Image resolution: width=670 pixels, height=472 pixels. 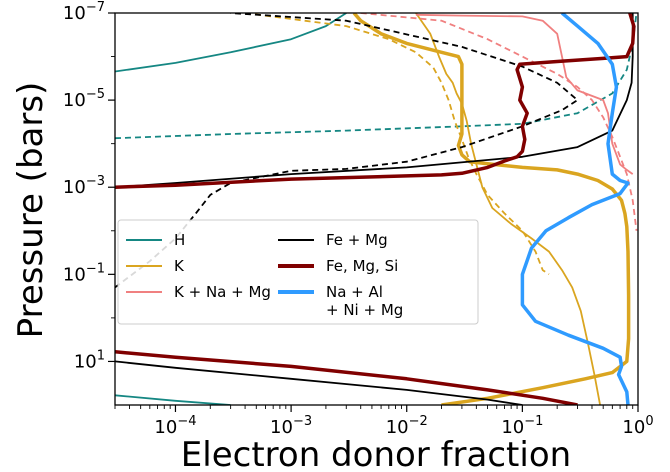 What do you see at coordinates (89, 360) in the screenshot?
I see `tick-label: 10¹` at bounding box center [89, 360].